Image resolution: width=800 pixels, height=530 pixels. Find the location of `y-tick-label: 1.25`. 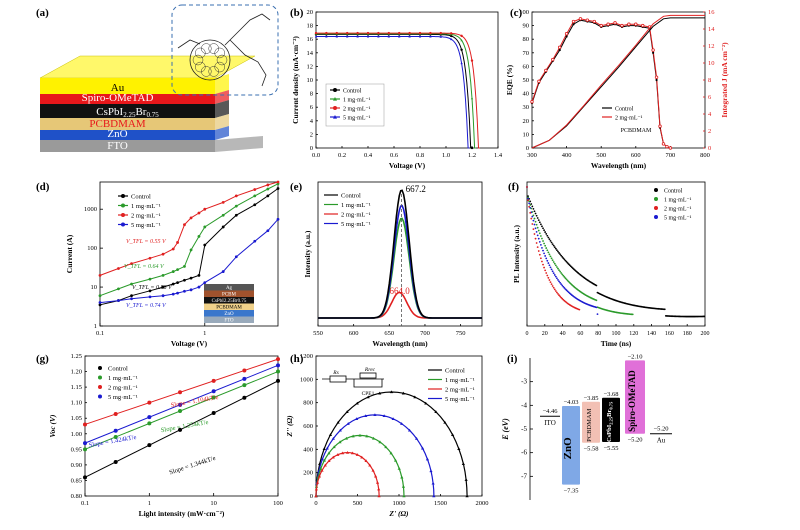

y-tick-label: 1.25 is located at coordinates (76, 356).